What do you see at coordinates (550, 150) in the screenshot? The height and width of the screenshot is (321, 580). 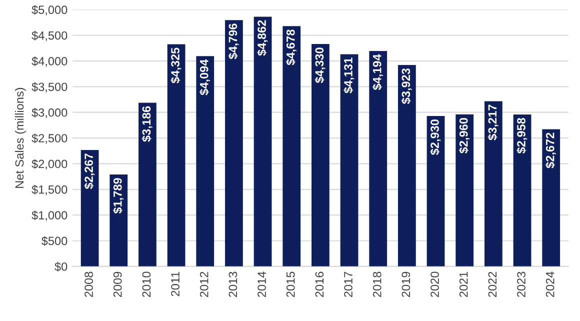 I see `data-label: $2,672` at bounding box center [550, 150].